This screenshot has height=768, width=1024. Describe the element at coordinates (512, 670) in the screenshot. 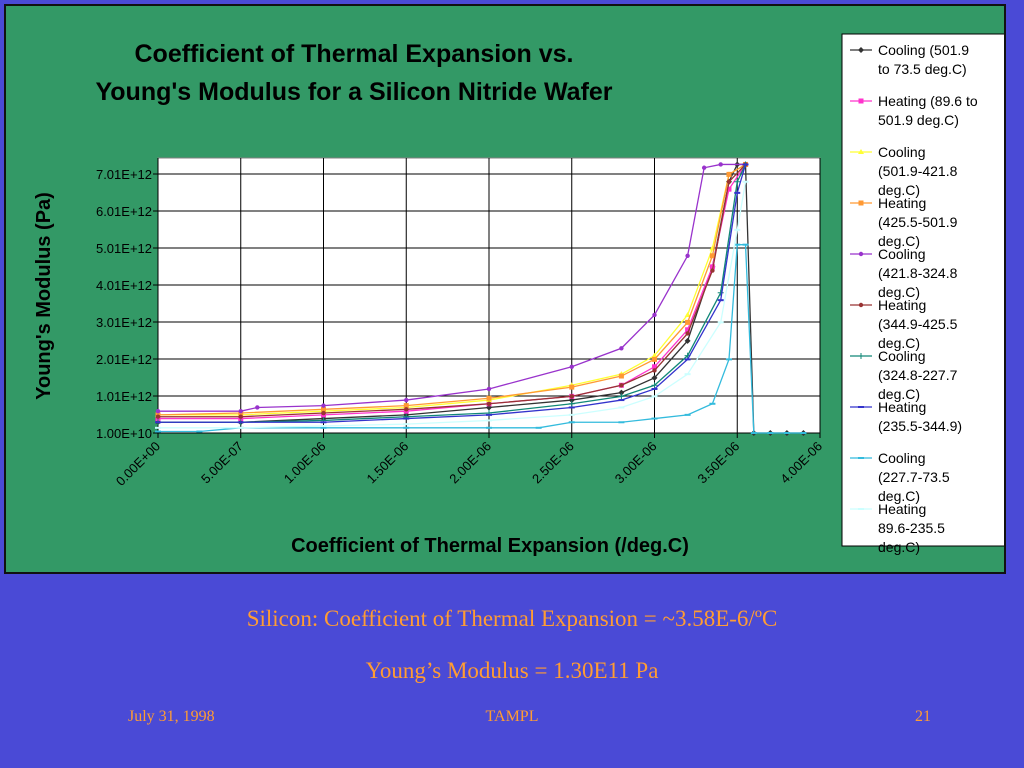

I see `youngs-modulus-statement: Young’s Modulus = 1.30E11 Pa` at that location.